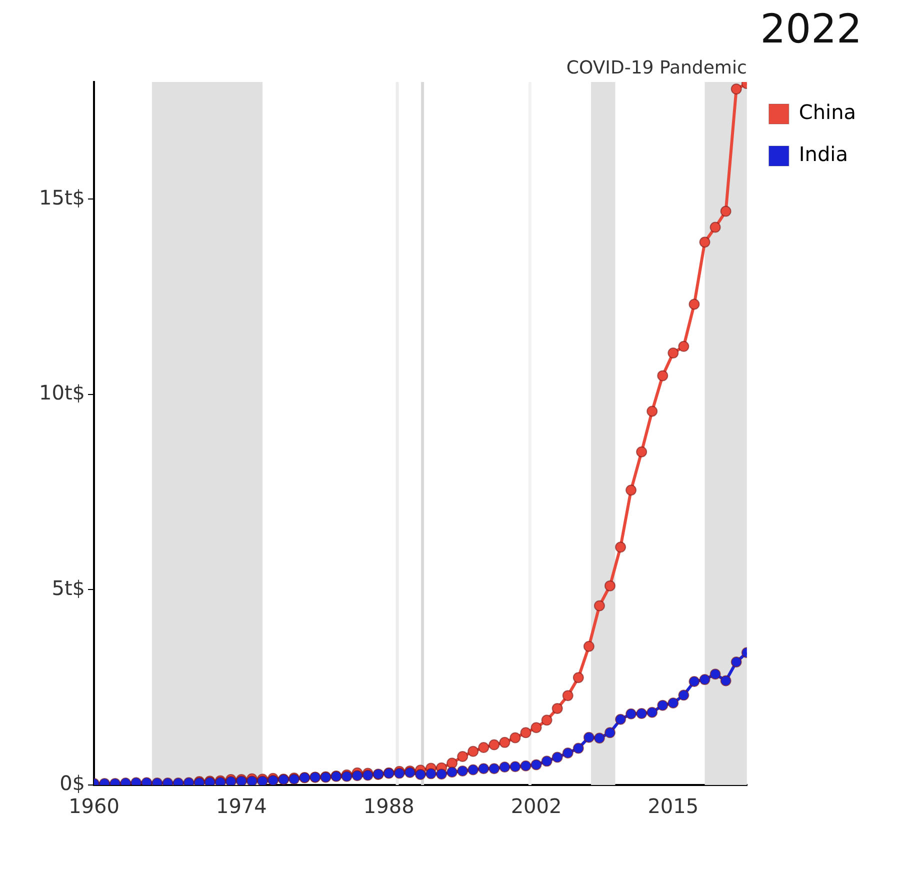  What do you see at coordinates (536, 806) in the screenshot?
I see `x-tick-label: 2002` at bounding box center [536, 806].